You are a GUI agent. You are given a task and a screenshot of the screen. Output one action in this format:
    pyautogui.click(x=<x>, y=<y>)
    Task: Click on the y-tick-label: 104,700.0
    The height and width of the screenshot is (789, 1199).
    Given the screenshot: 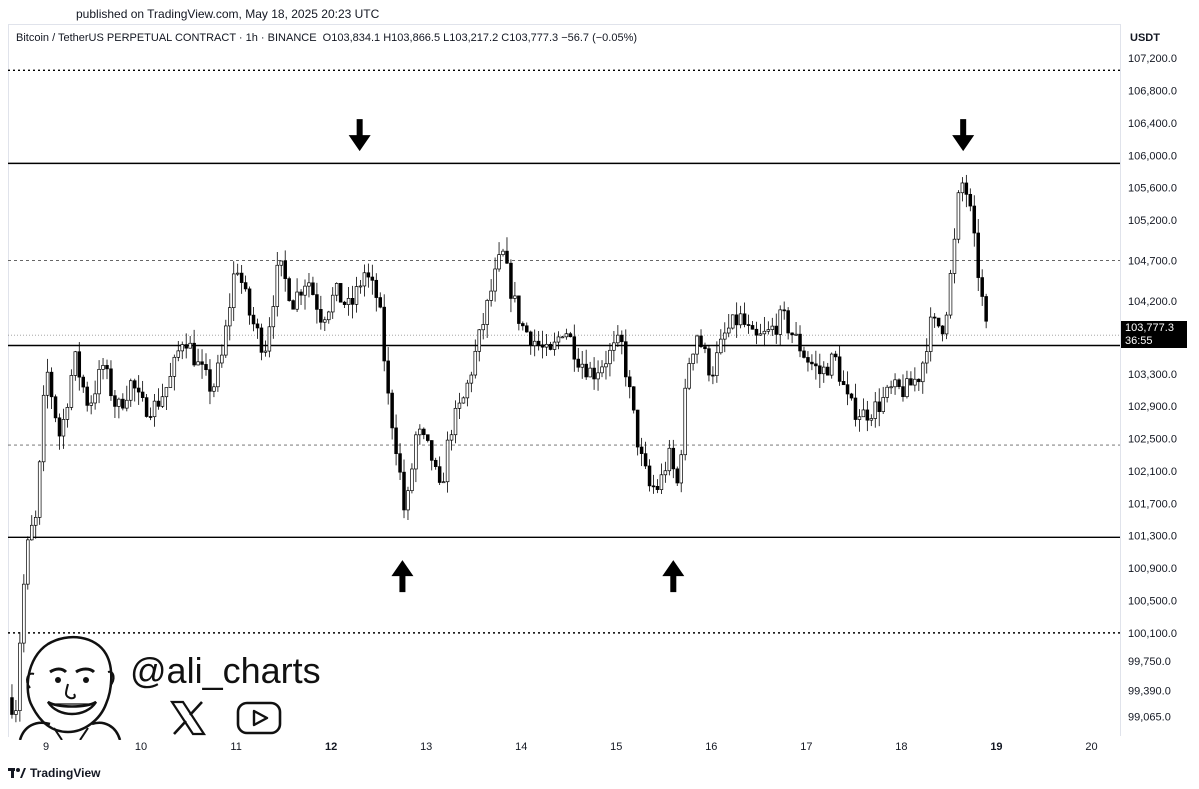 What is the action you would take?
    pyautogui.click(x=1152, y=262)
    